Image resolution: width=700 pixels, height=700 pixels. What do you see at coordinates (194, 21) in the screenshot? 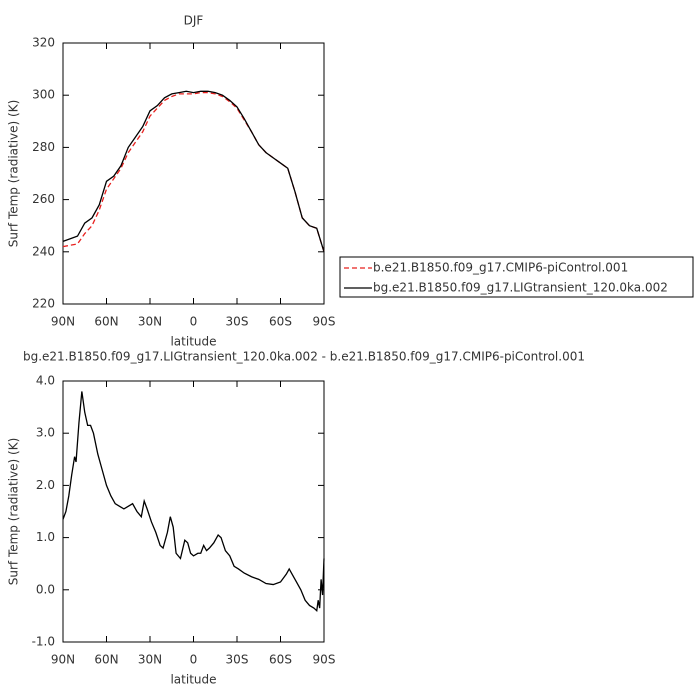
I see `chart-title: DJF` at bounding box center [194, 21].